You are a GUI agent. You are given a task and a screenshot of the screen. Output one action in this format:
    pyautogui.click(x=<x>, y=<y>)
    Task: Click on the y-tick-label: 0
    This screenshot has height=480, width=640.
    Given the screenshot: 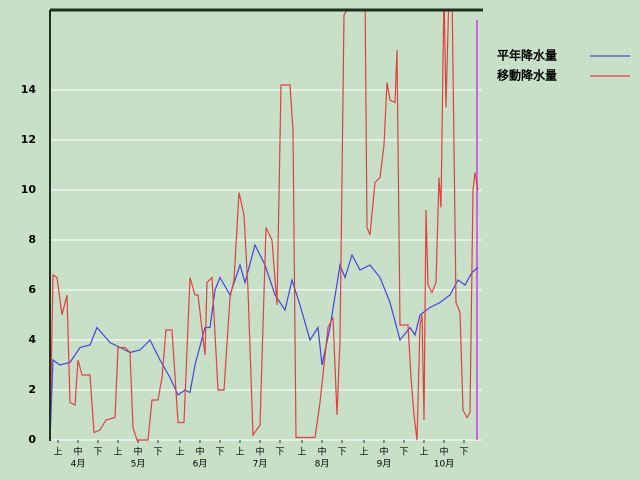 What is the action you would take?
    pyautogui.click(x=32, y=439)
    